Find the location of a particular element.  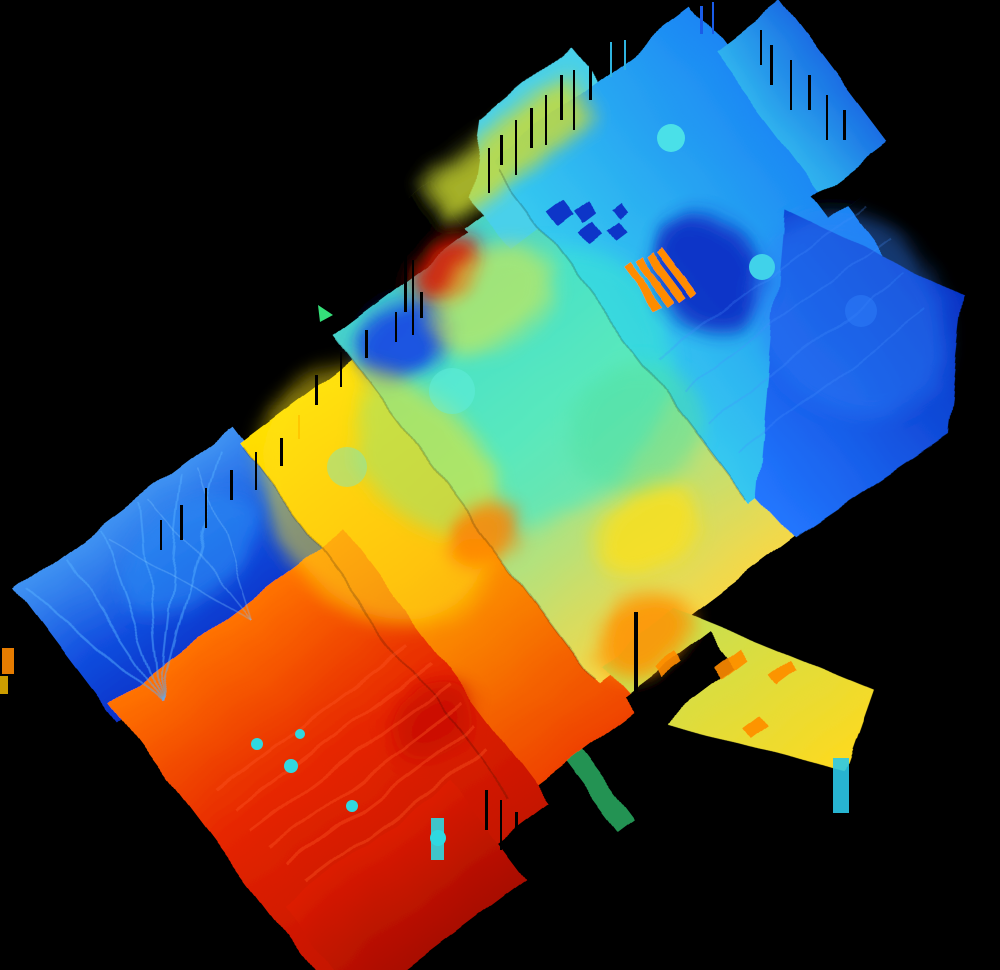

yellow-wash-west is located at coordinates (380, 495).